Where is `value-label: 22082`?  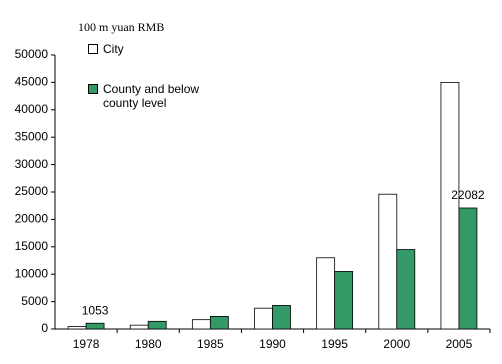 value-label: 22082 is located at coordinates (468, 195).